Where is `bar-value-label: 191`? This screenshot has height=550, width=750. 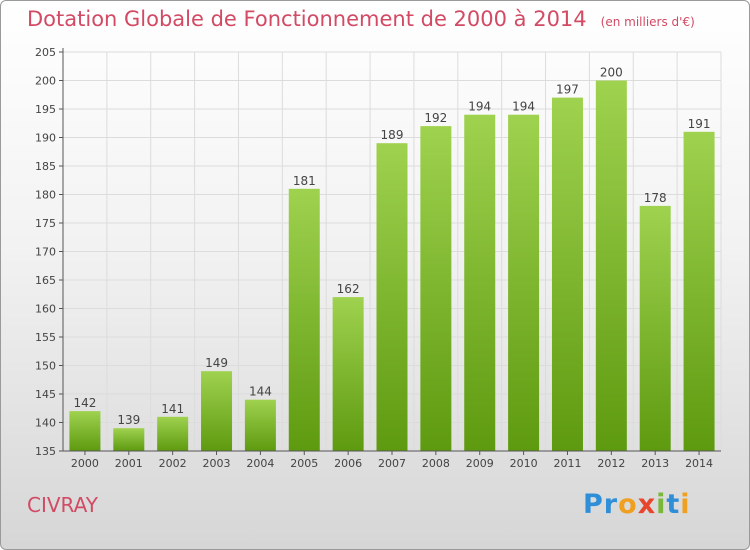
bar-value-label: 191 is located at coordinates (699, 124).